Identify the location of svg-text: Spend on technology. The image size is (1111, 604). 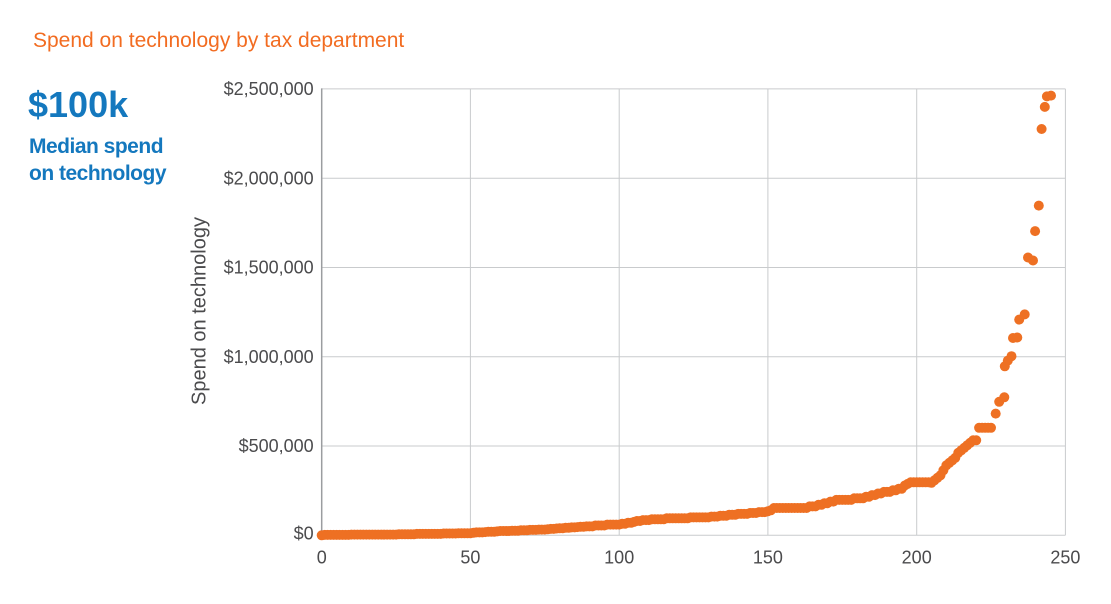
(200, 311).